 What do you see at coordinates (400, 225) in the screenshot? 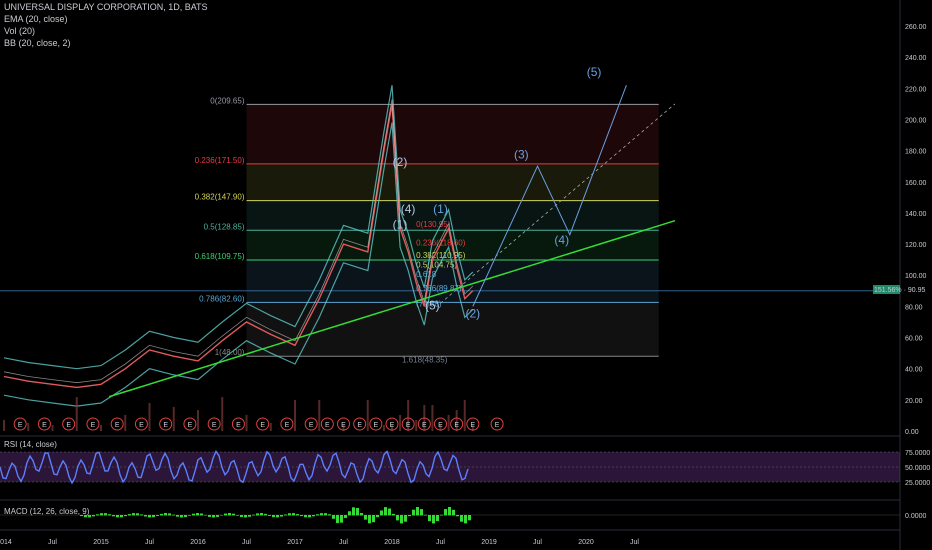
I see `historic-wave-label: (1)` at bounding box center [400, 225].